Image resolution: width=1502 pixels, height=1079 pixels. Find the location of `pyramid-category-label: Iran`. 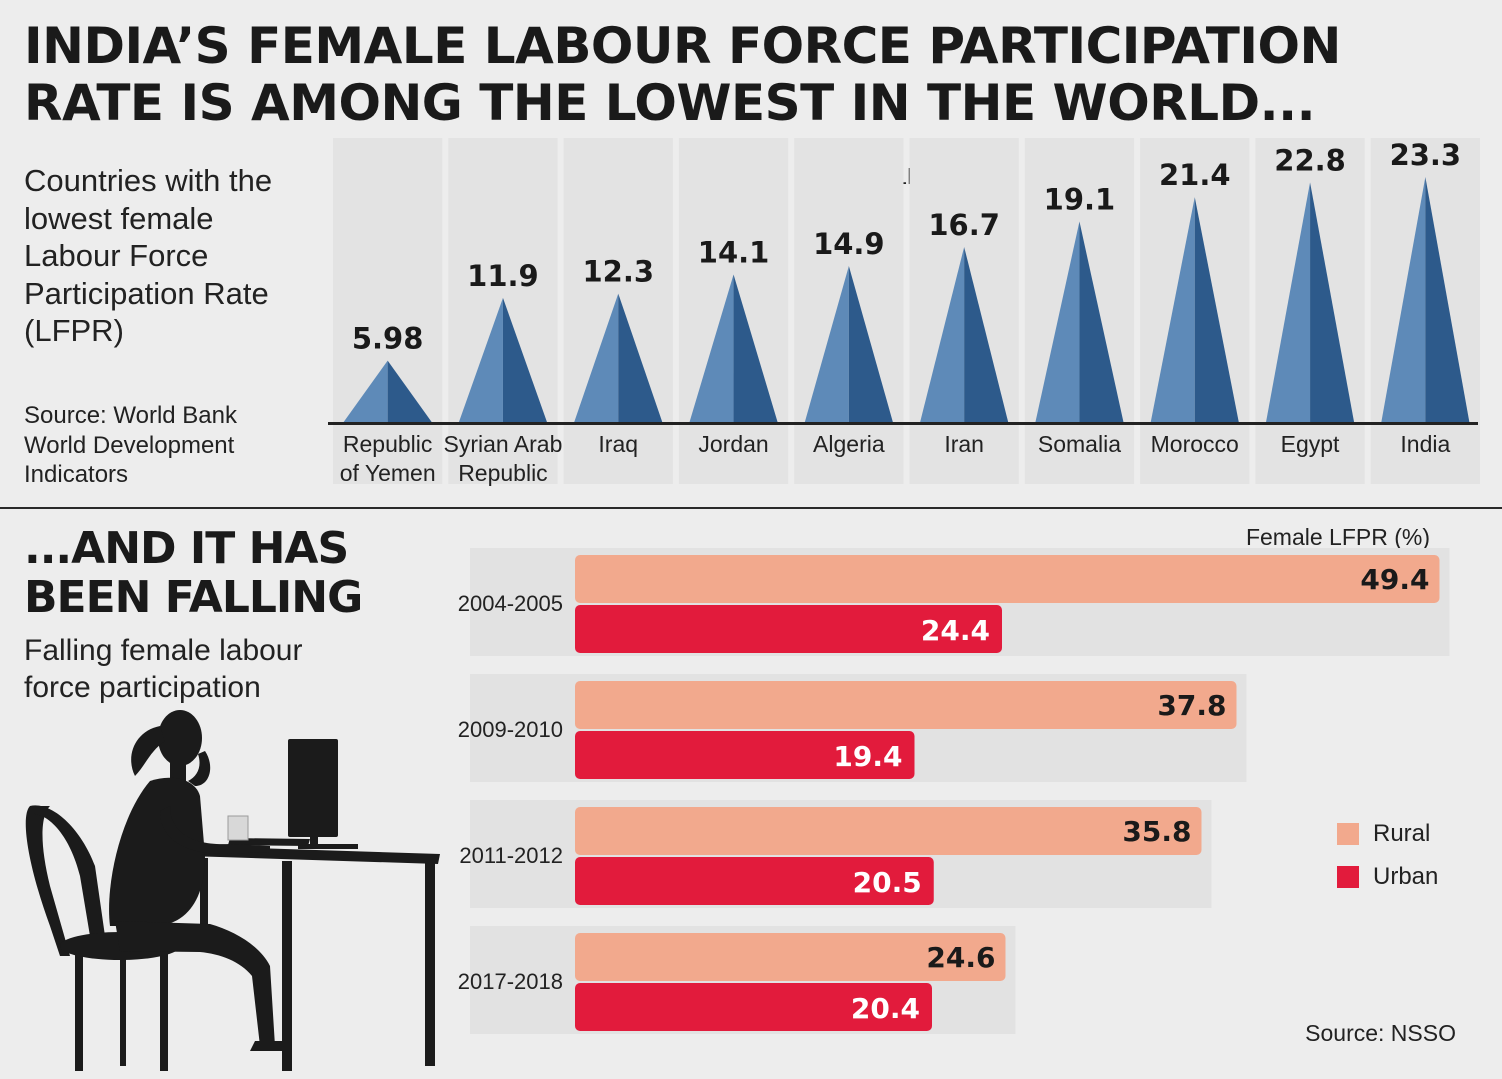

pyramid-category-label: Iran is located at coordinates (964, 444).